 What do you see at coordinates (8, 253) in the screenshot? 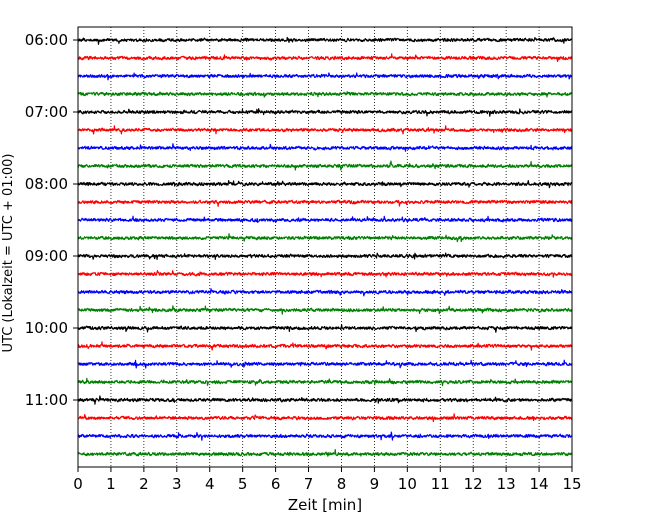
I see `y-axis-title: UTC (Lokalzeit = UTC + 01:00)` at bounding box center [8, 253].